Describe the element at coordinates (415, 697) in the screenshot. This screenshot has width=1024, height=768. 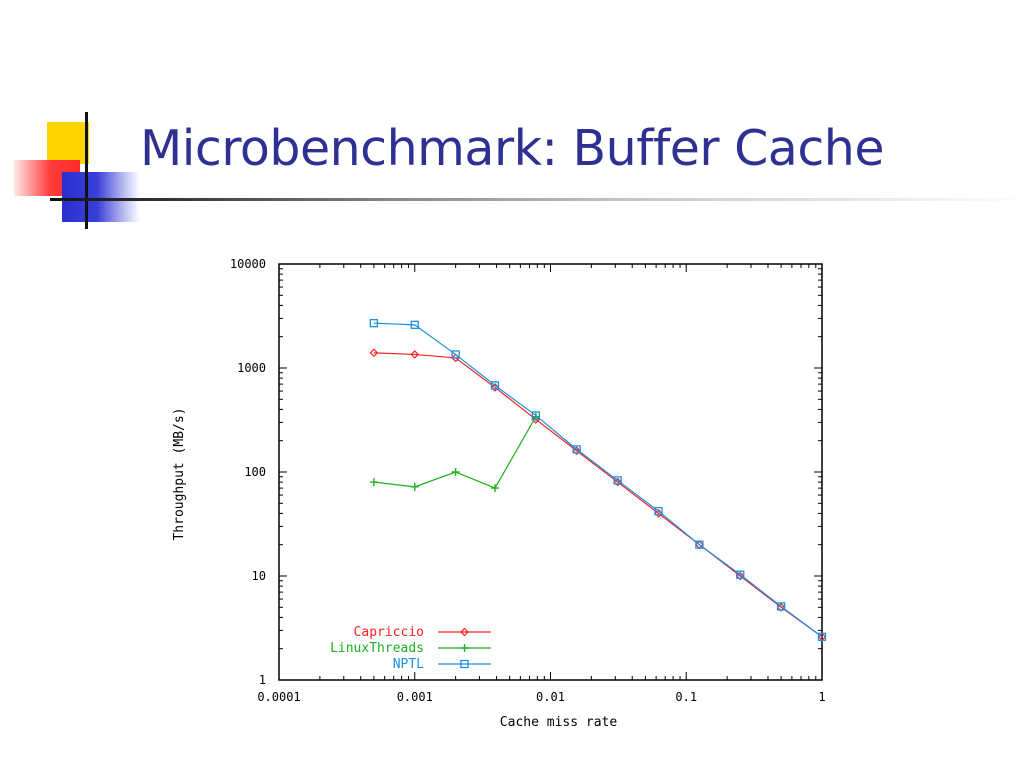
I see `x-tick-label: 0.001` at that location.